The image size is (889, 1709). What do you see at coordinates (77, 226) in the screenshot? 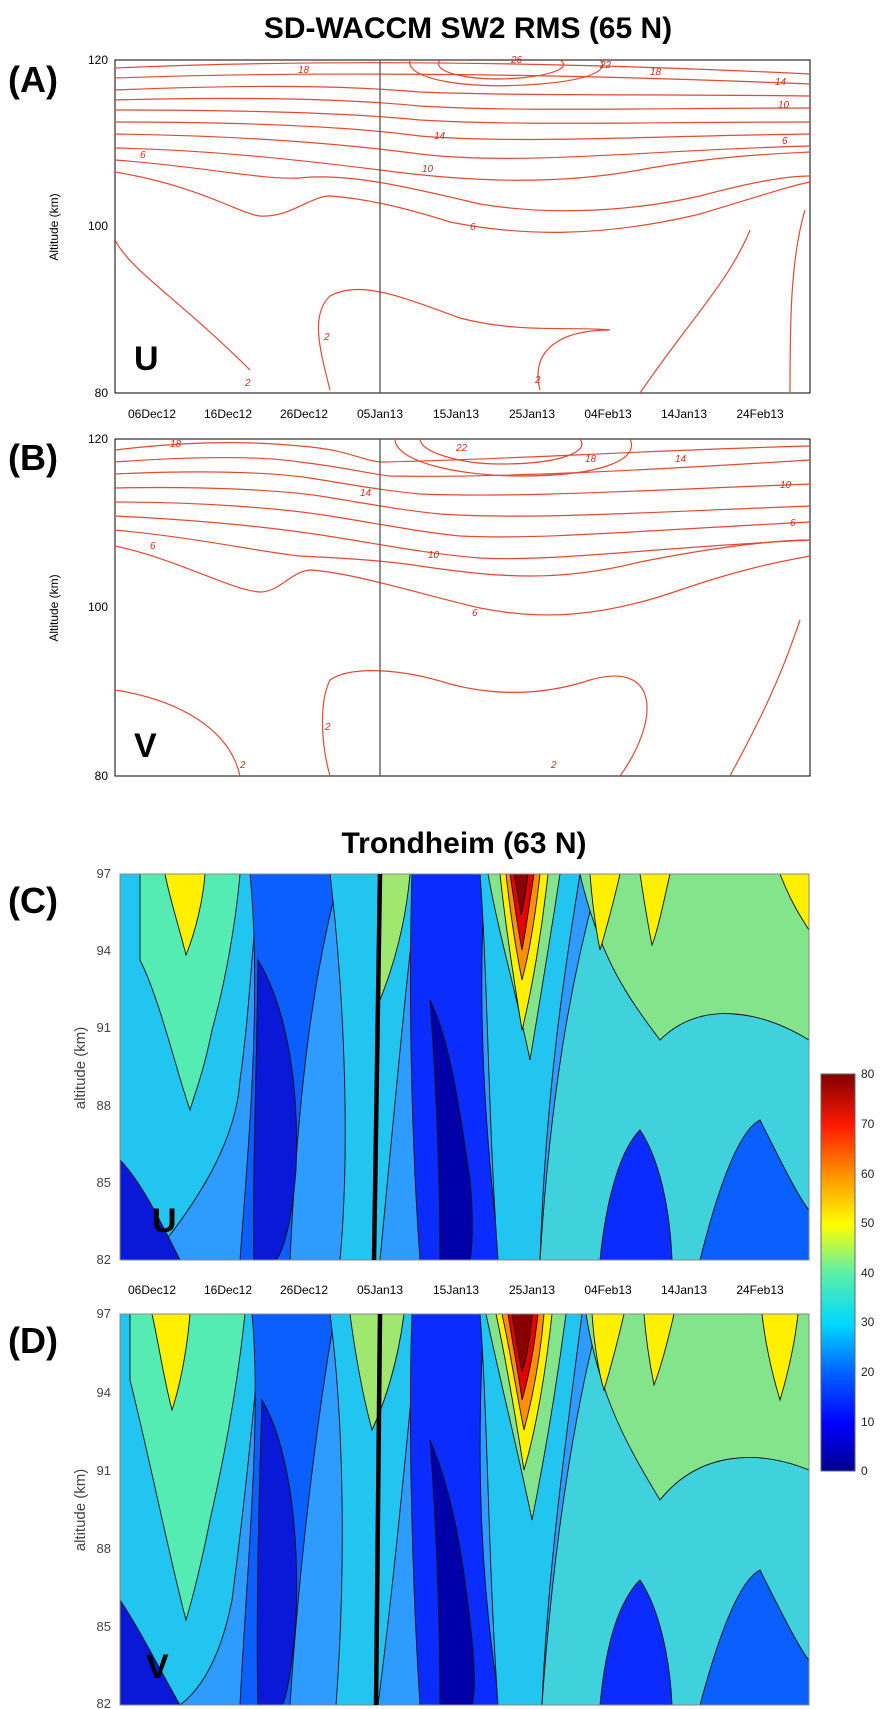
I see `y-axis-a: 80 100 120 Altitude (km)` at bounding box center [77, 226].